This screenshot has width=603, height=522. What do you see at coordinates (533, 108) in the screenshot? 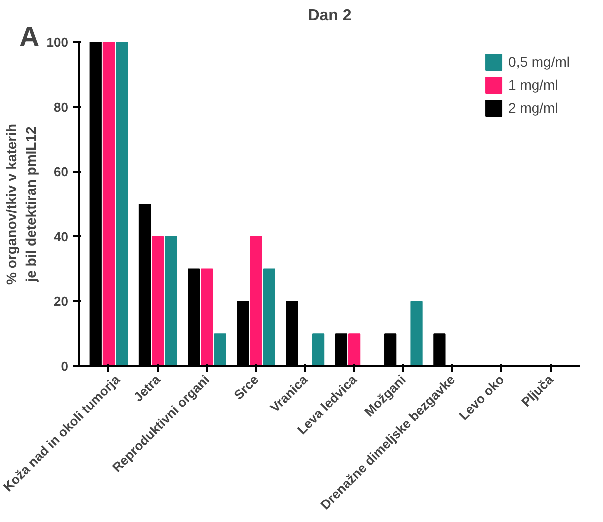
I see `legend-label: 2 mg/ml` at bounding box center [533, 108].